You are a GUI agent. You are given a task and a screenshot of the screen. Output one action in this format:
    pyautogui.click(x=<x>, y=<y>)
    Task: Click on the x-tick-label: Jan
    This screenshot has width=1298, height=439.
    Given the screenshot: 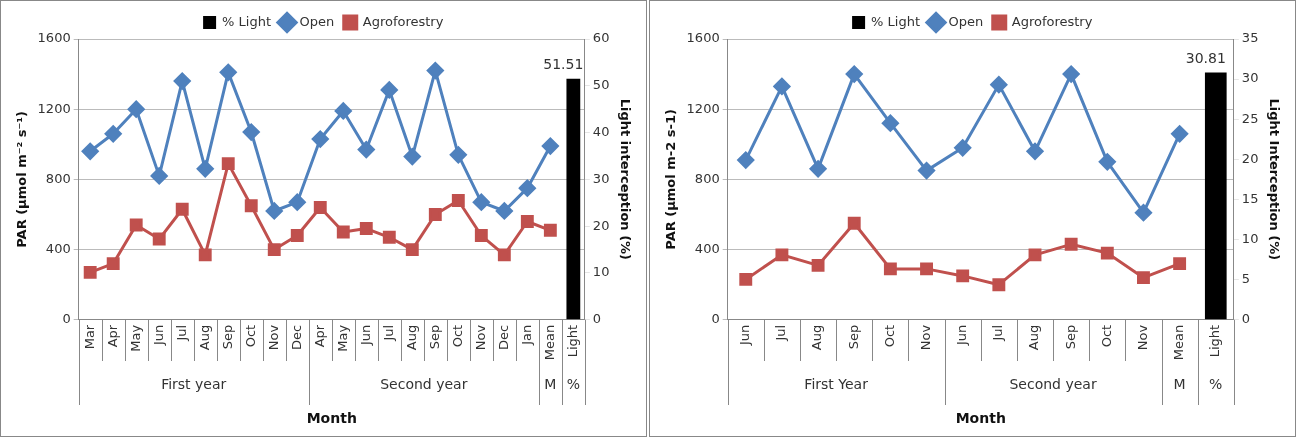 What is the action you would take?
    pyautogui.click(x=526, y=335)
    